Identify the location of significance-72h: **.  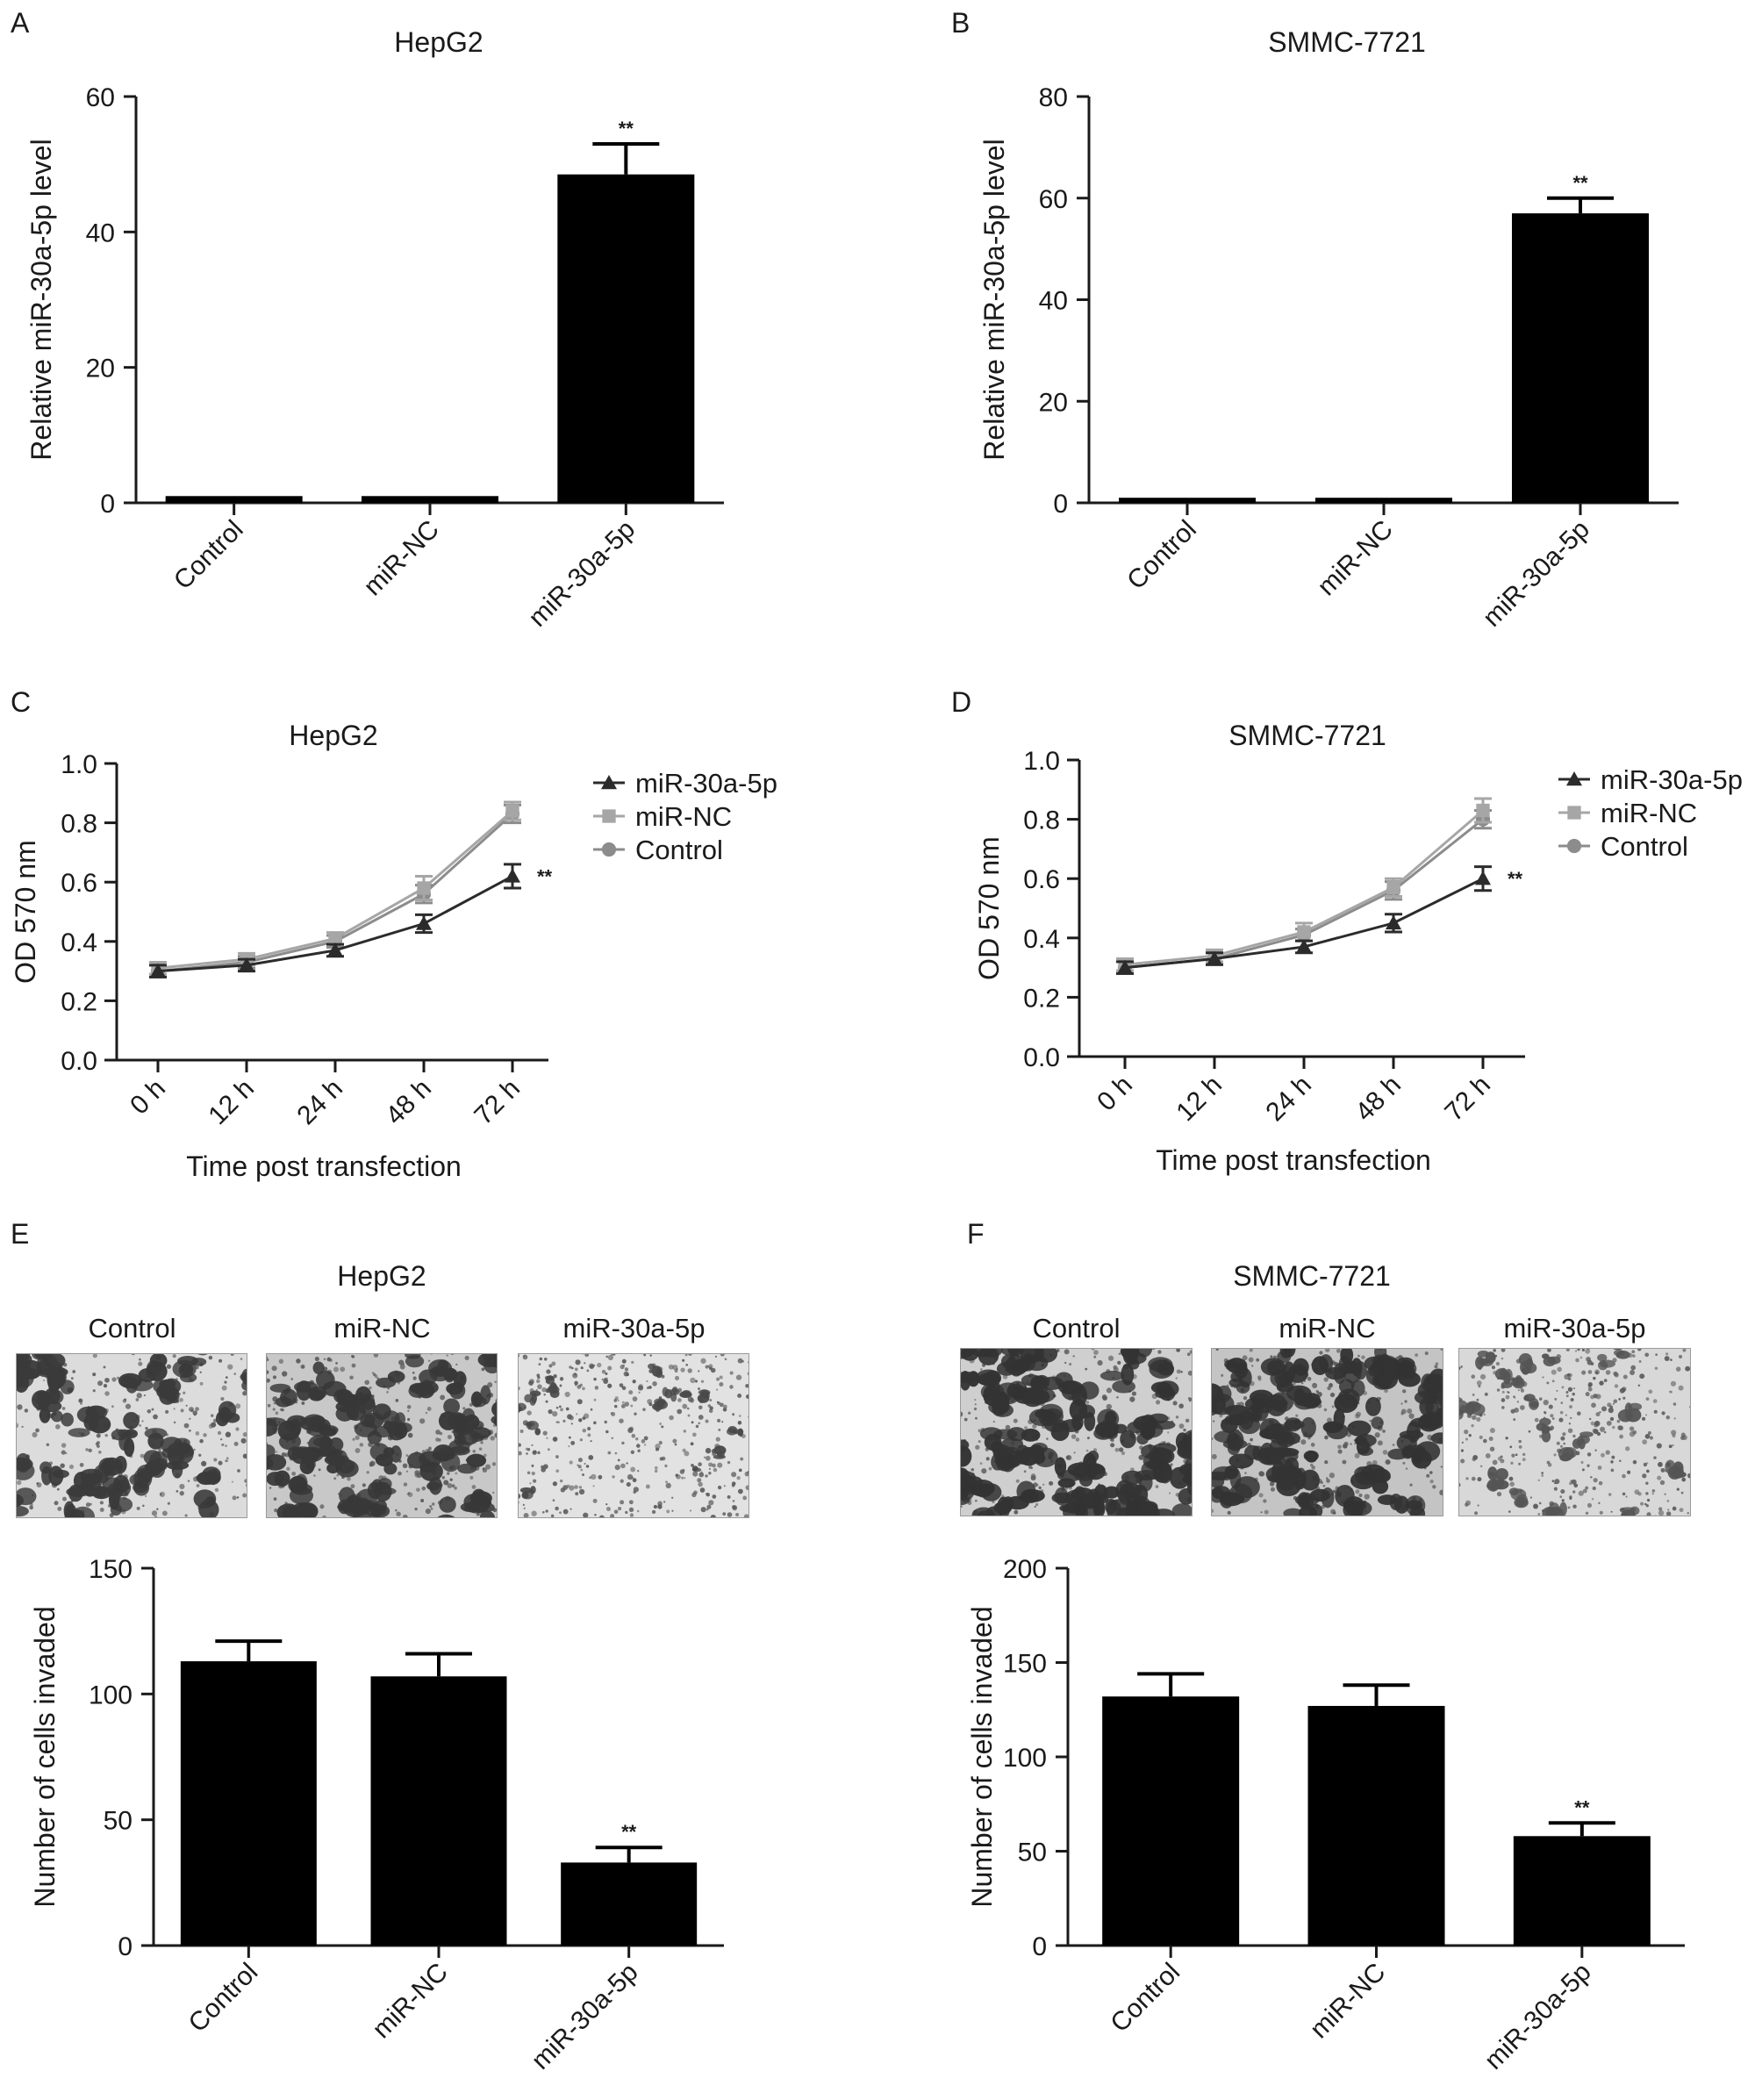
(1515, 879).